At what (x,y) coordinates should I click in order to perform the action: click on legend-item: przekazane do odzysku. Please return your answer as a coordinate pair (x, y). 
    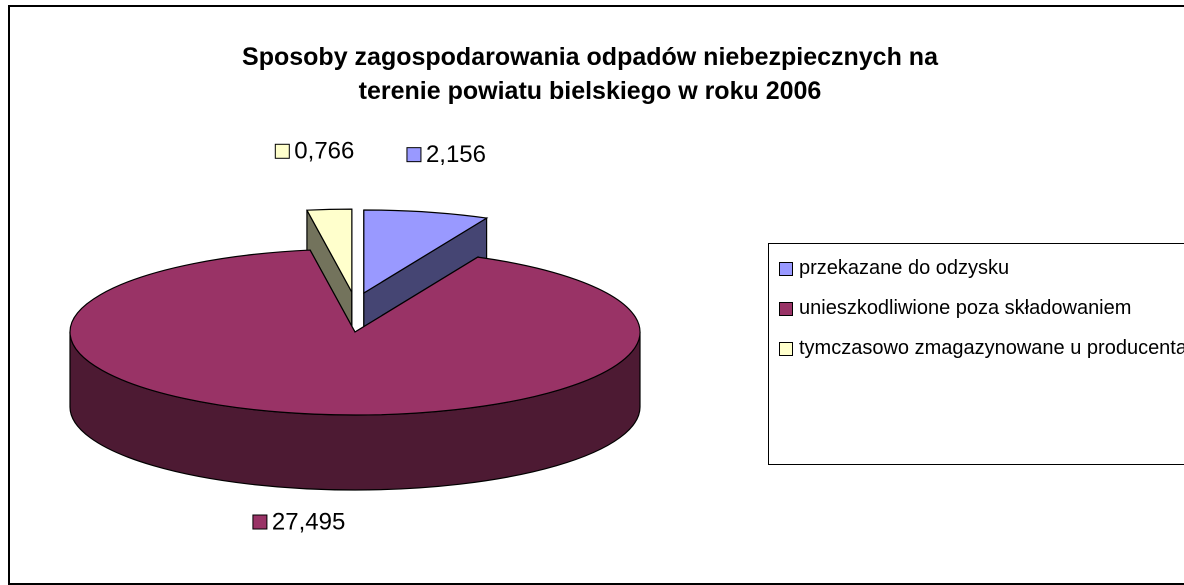
    Looking at the image, I should click on (981, 268).